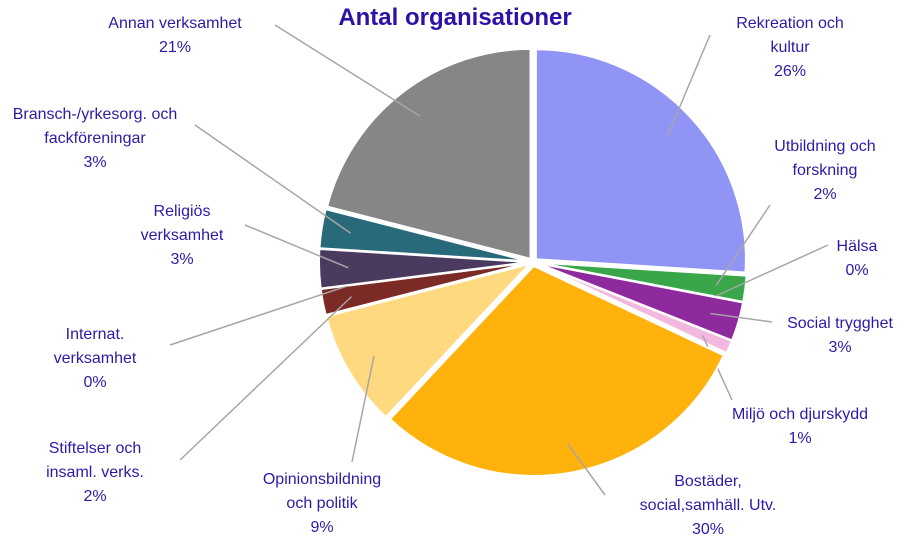 Image resolution: width=914 pixels, height=545 pixels. Describe the element at coordinates (455, 17) in the screenshot. I see `chart-title: Antal organisationer` at that location.